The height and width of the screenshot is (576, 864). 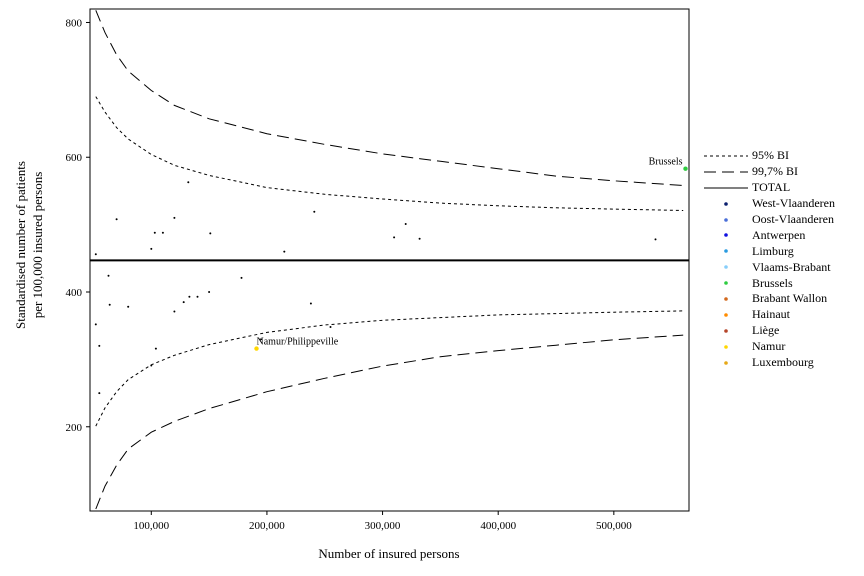 I want to click on legend-label: Oost-Vlaanderen, so click(x=793, y=219).